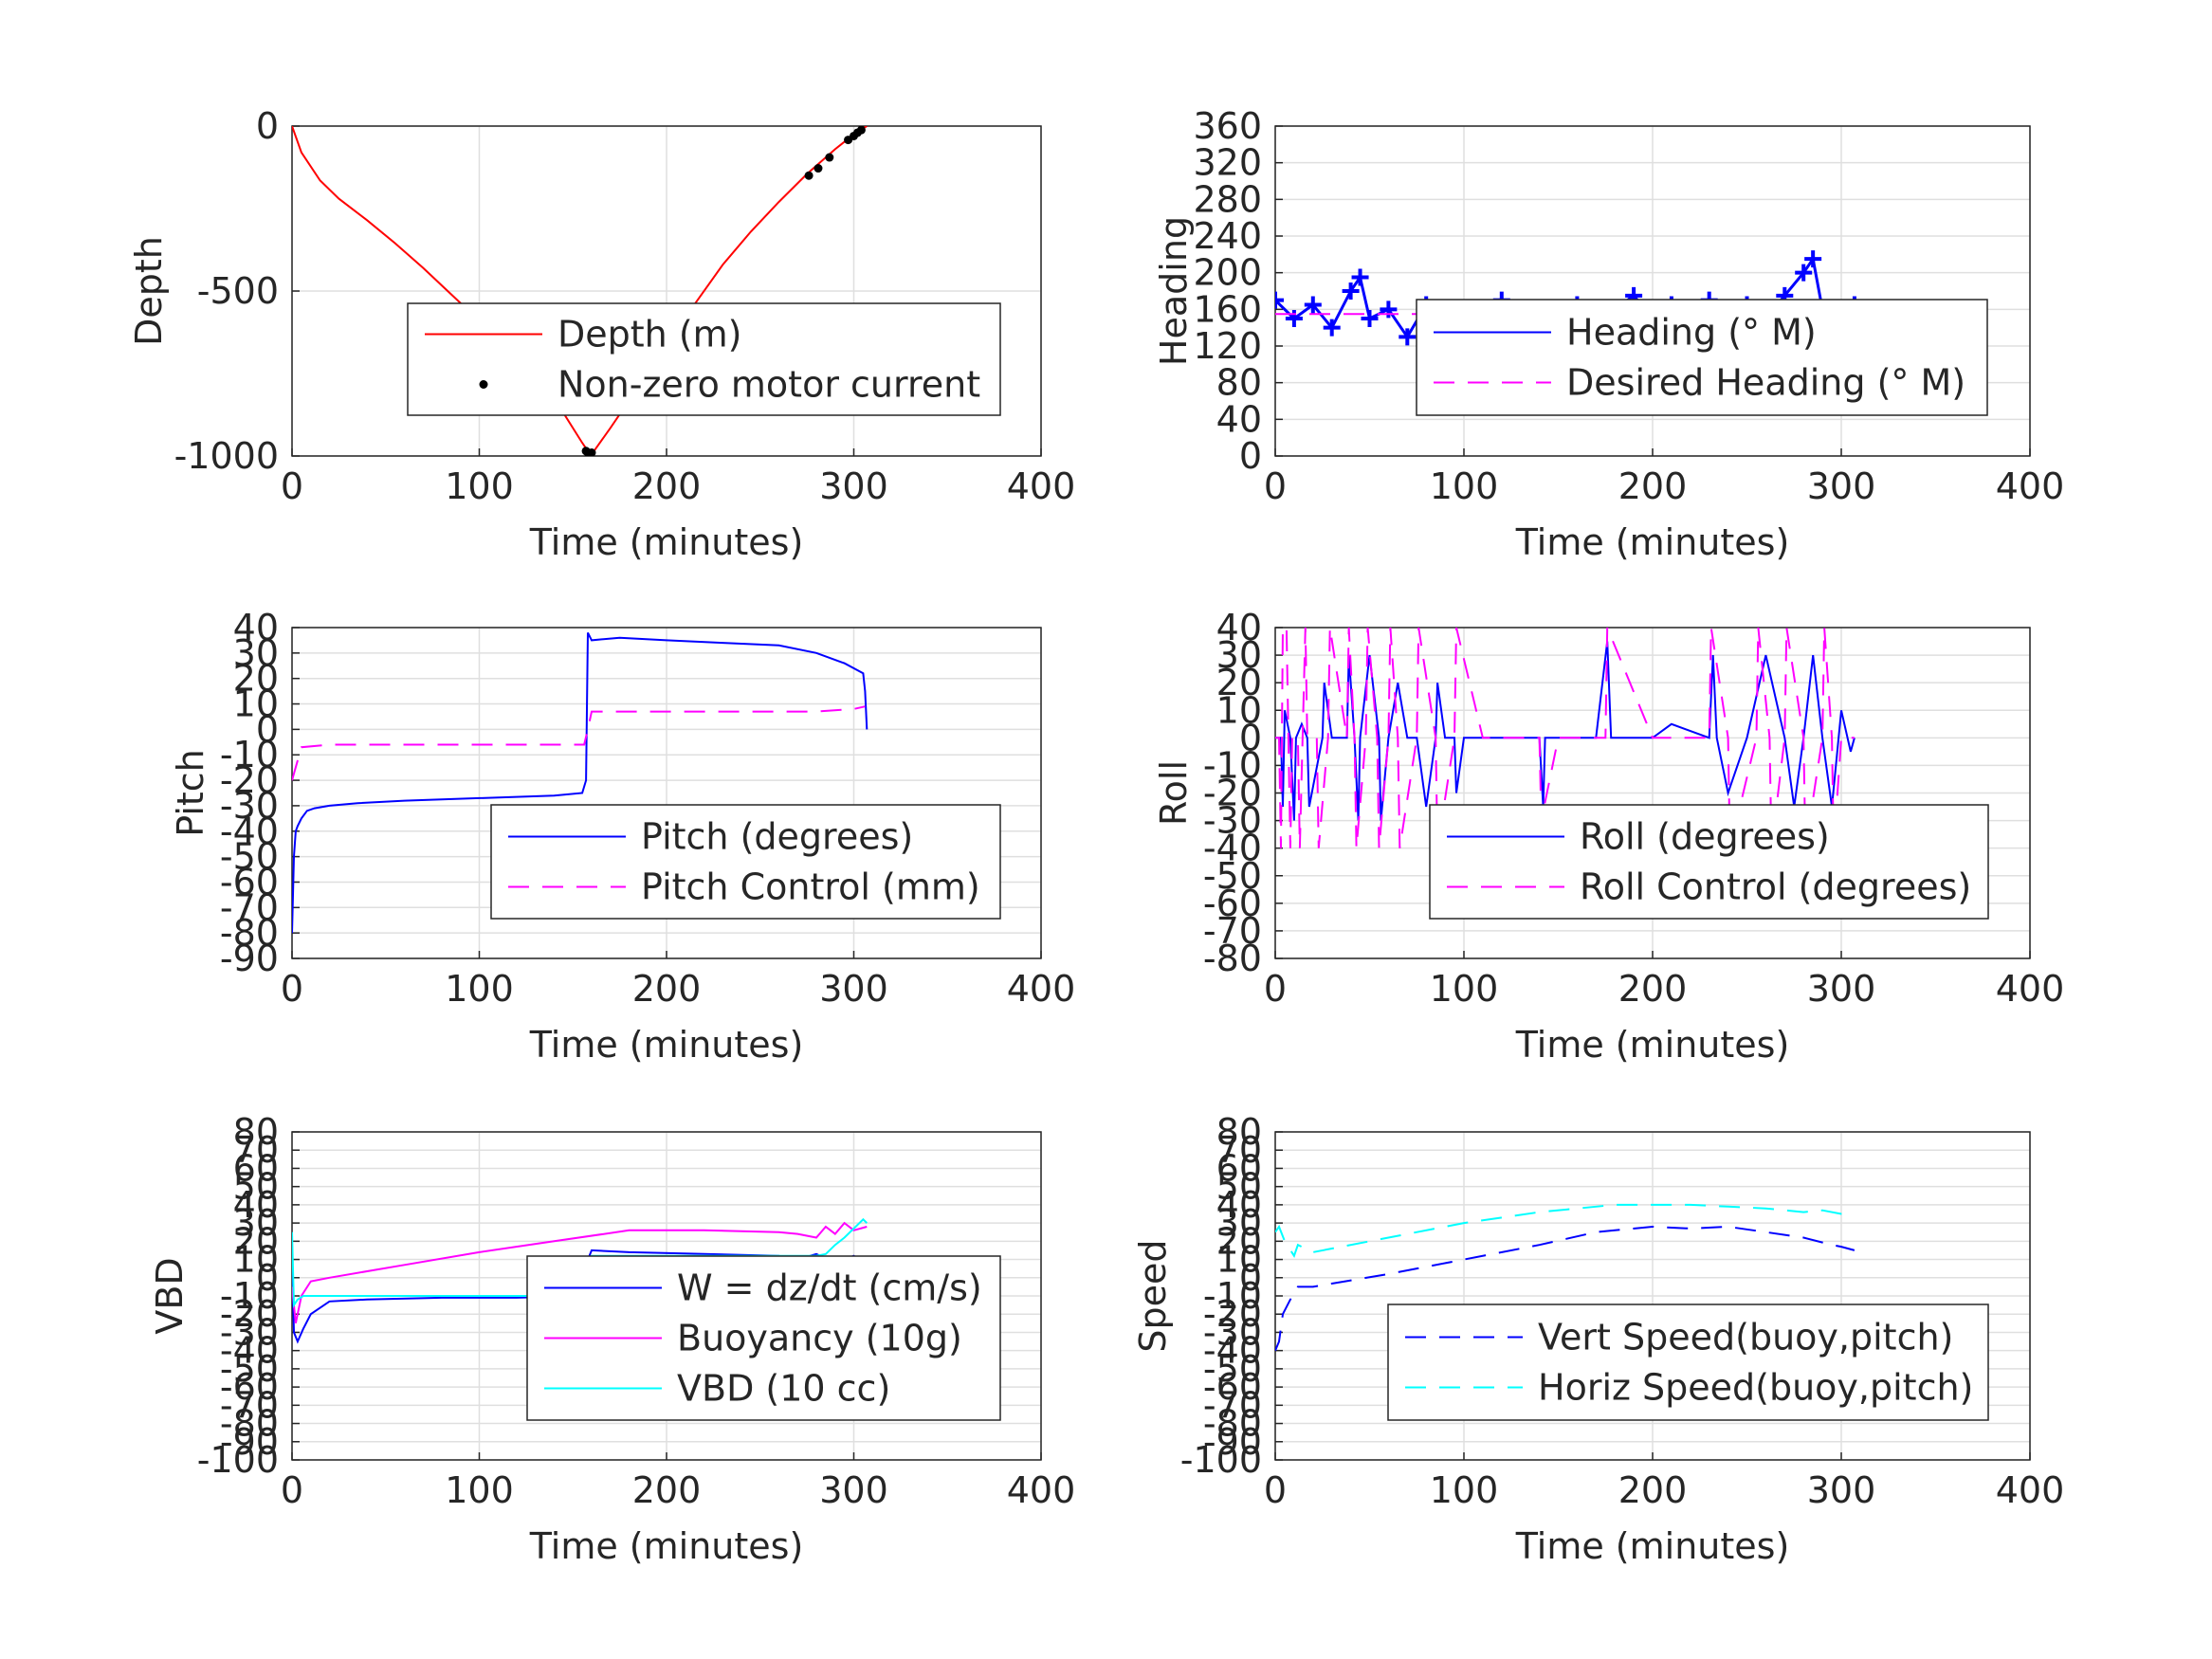 The image size is (2212, 1659). Describe the element at coordinates (1691, 333) in the screenshot. I see `legend-entry-label: Heading (° M)` at that location.